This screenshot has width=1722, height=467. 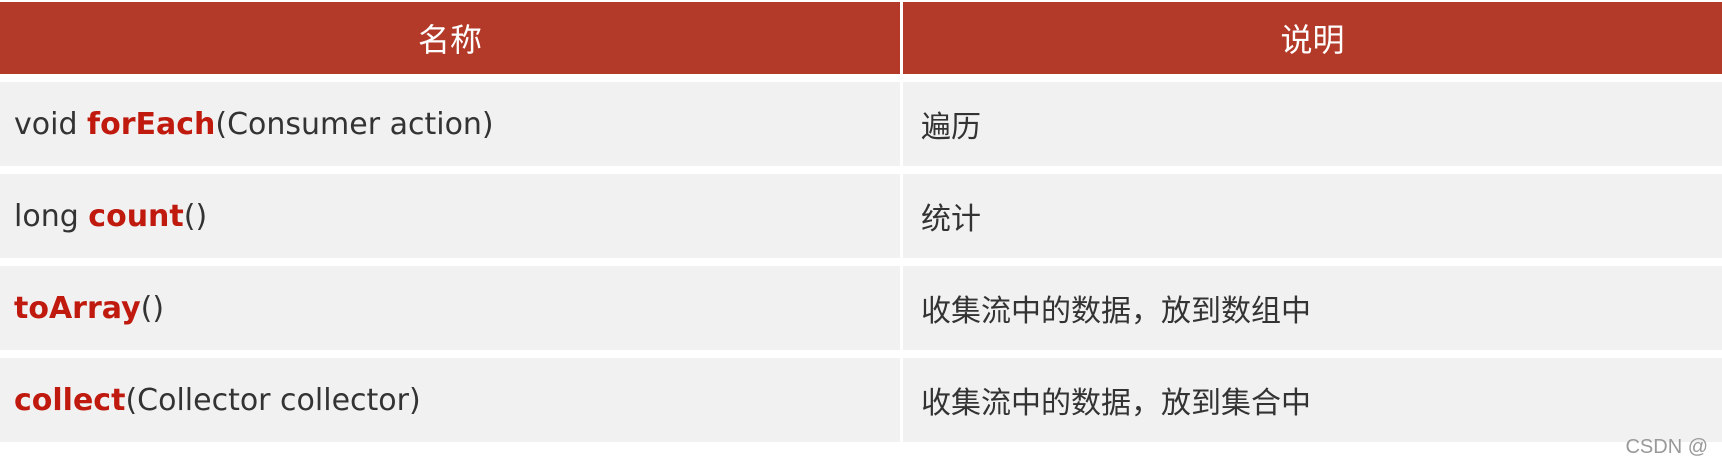 What do you see at coordinates (354, 124) in the screenshot?
I see `params: (Consumer action)` at bounding box center [354, 124].